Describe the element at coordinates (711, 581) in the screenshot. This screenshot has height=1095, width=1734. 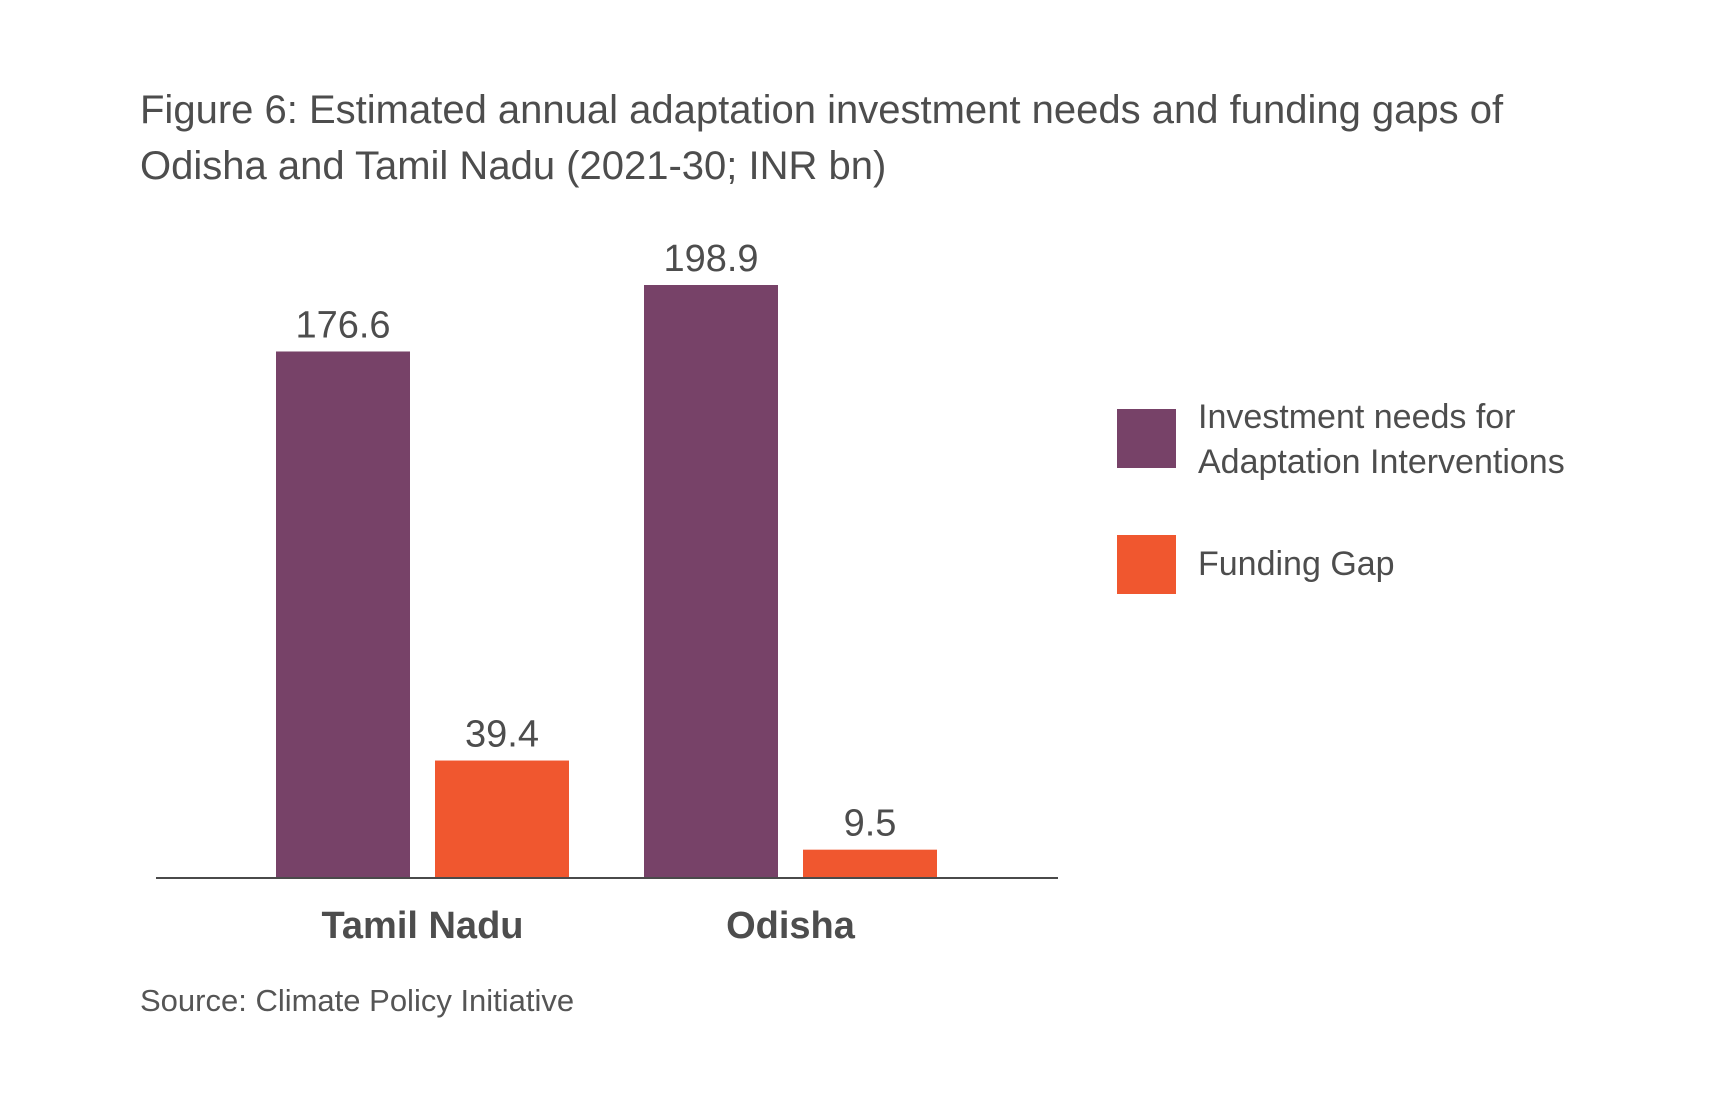
I see `bar-odisha-investment` at that location.